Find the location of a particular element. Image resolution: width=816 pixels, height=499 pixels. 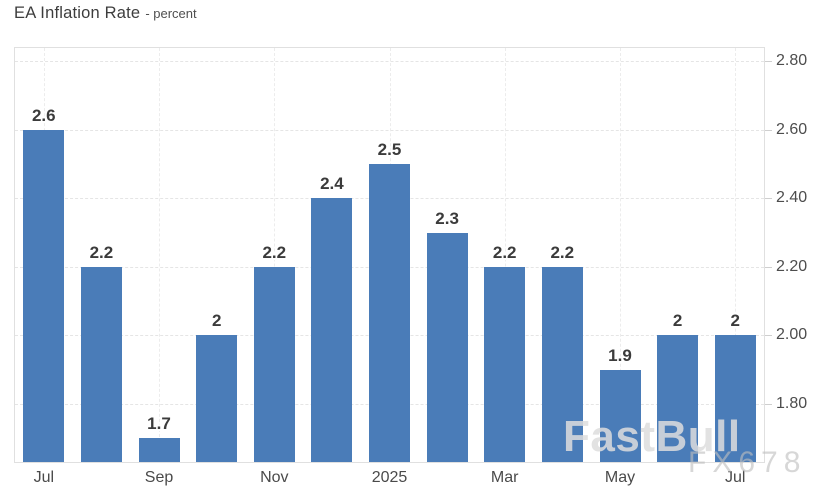

y-axis-label: 2.00 is located at coordinates (792, 335).